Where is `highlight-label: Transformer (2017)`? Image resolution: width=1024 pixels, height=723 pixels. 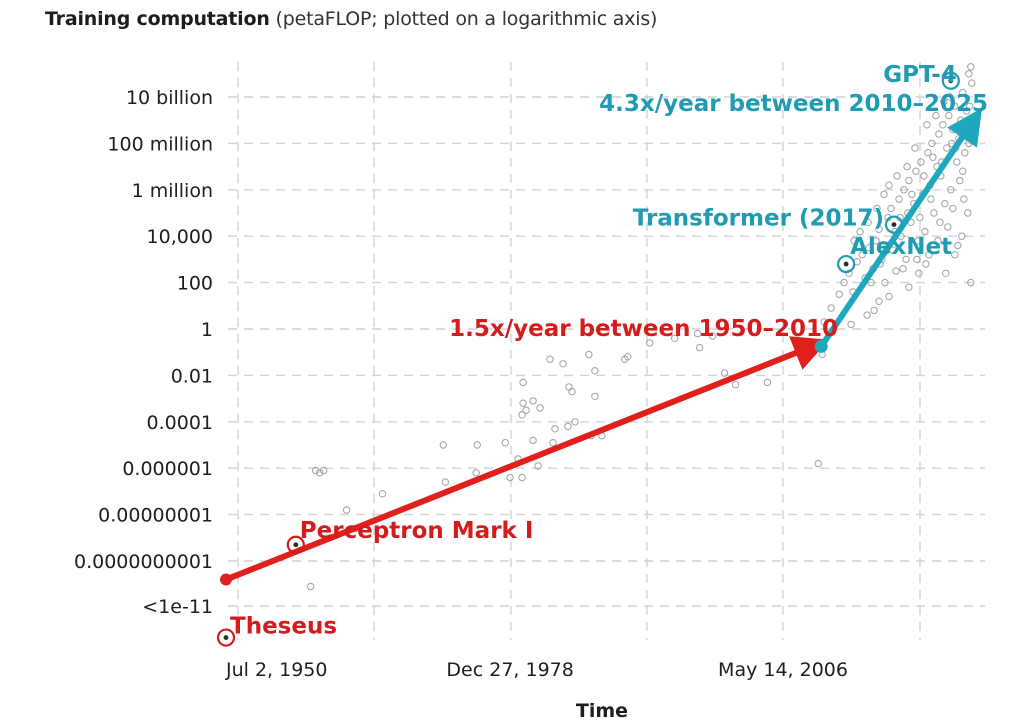
highlight-label: Transformer (2017) is located at coordinates (758, 219).